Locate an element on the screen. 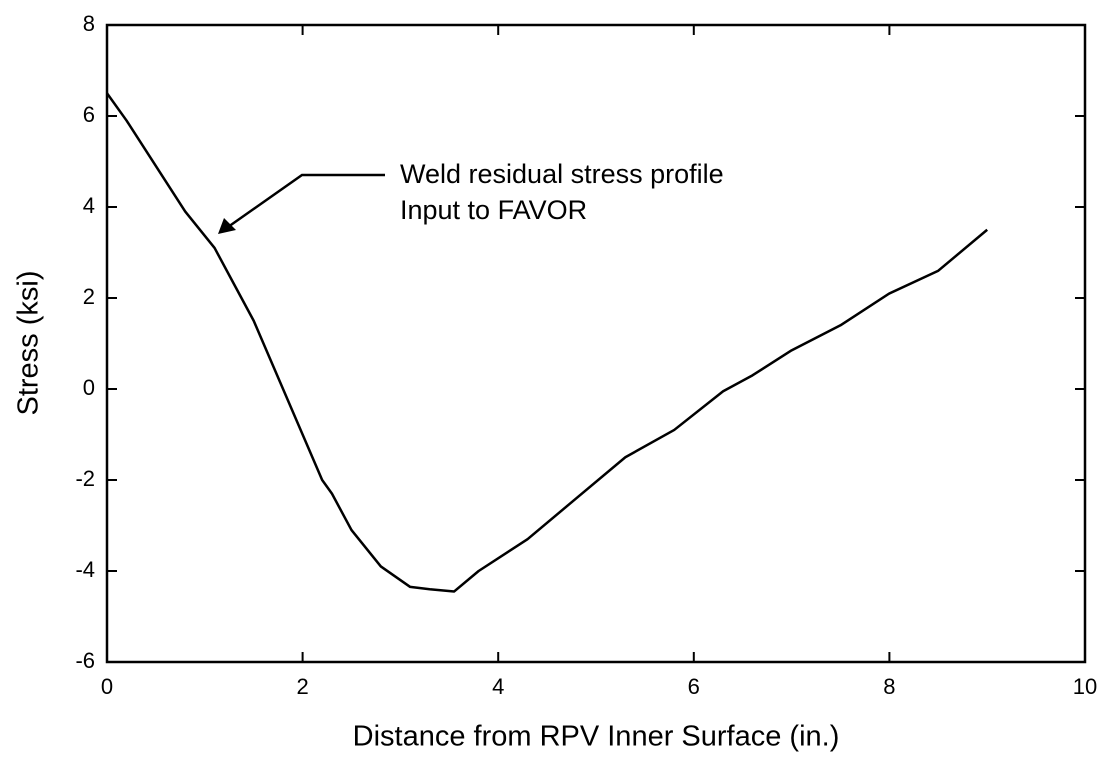 The width and height of the screenshot is (1106, 760). y-tick-label: -2 is located at coordinates (85, 478).